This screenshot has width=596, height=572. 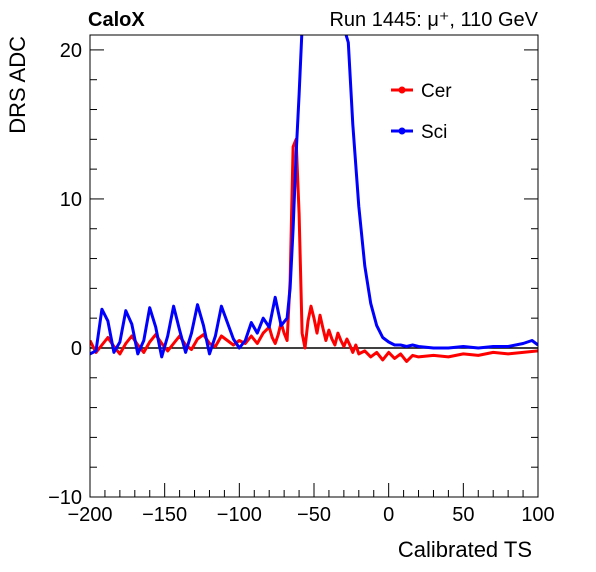 What do you see at coordinates (402, 131) in the screenshot?
I see `legend-marker-sci` at bounding box center [402, 131].